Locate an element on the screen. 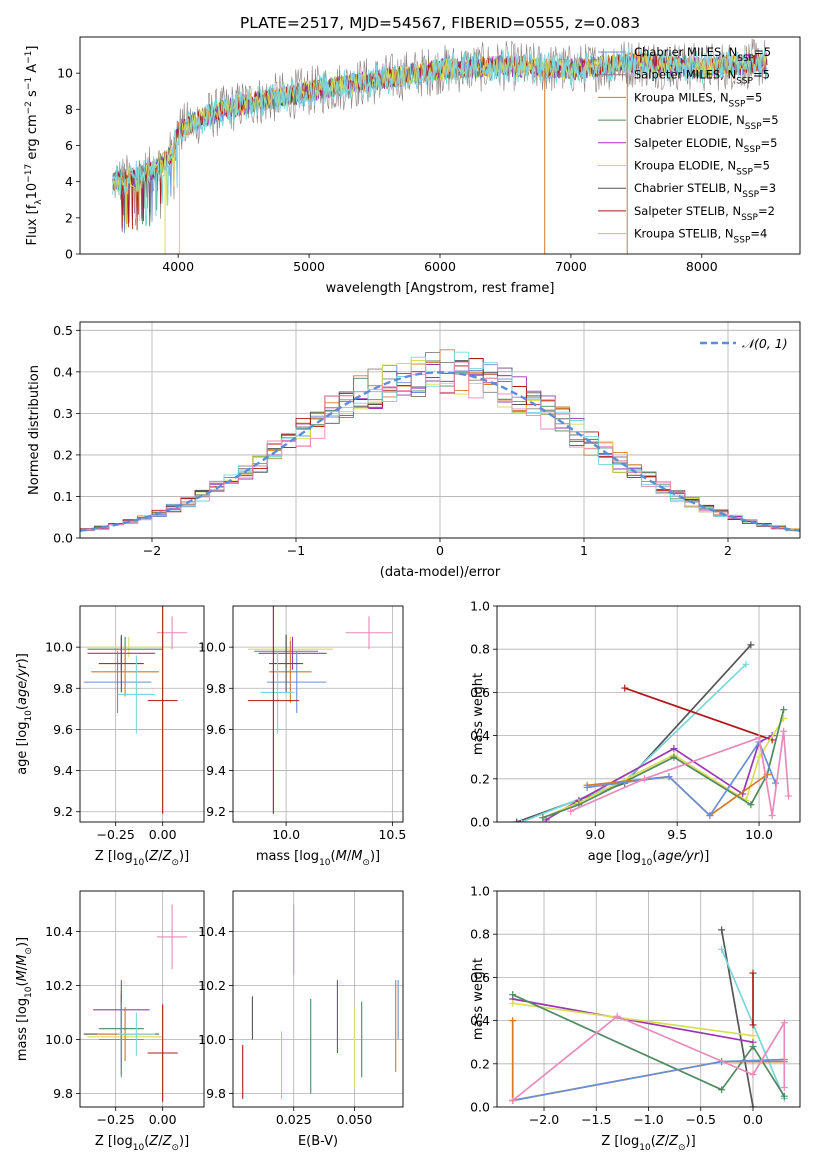  y-tick-label: 6 is located at coordinates (69, 145).